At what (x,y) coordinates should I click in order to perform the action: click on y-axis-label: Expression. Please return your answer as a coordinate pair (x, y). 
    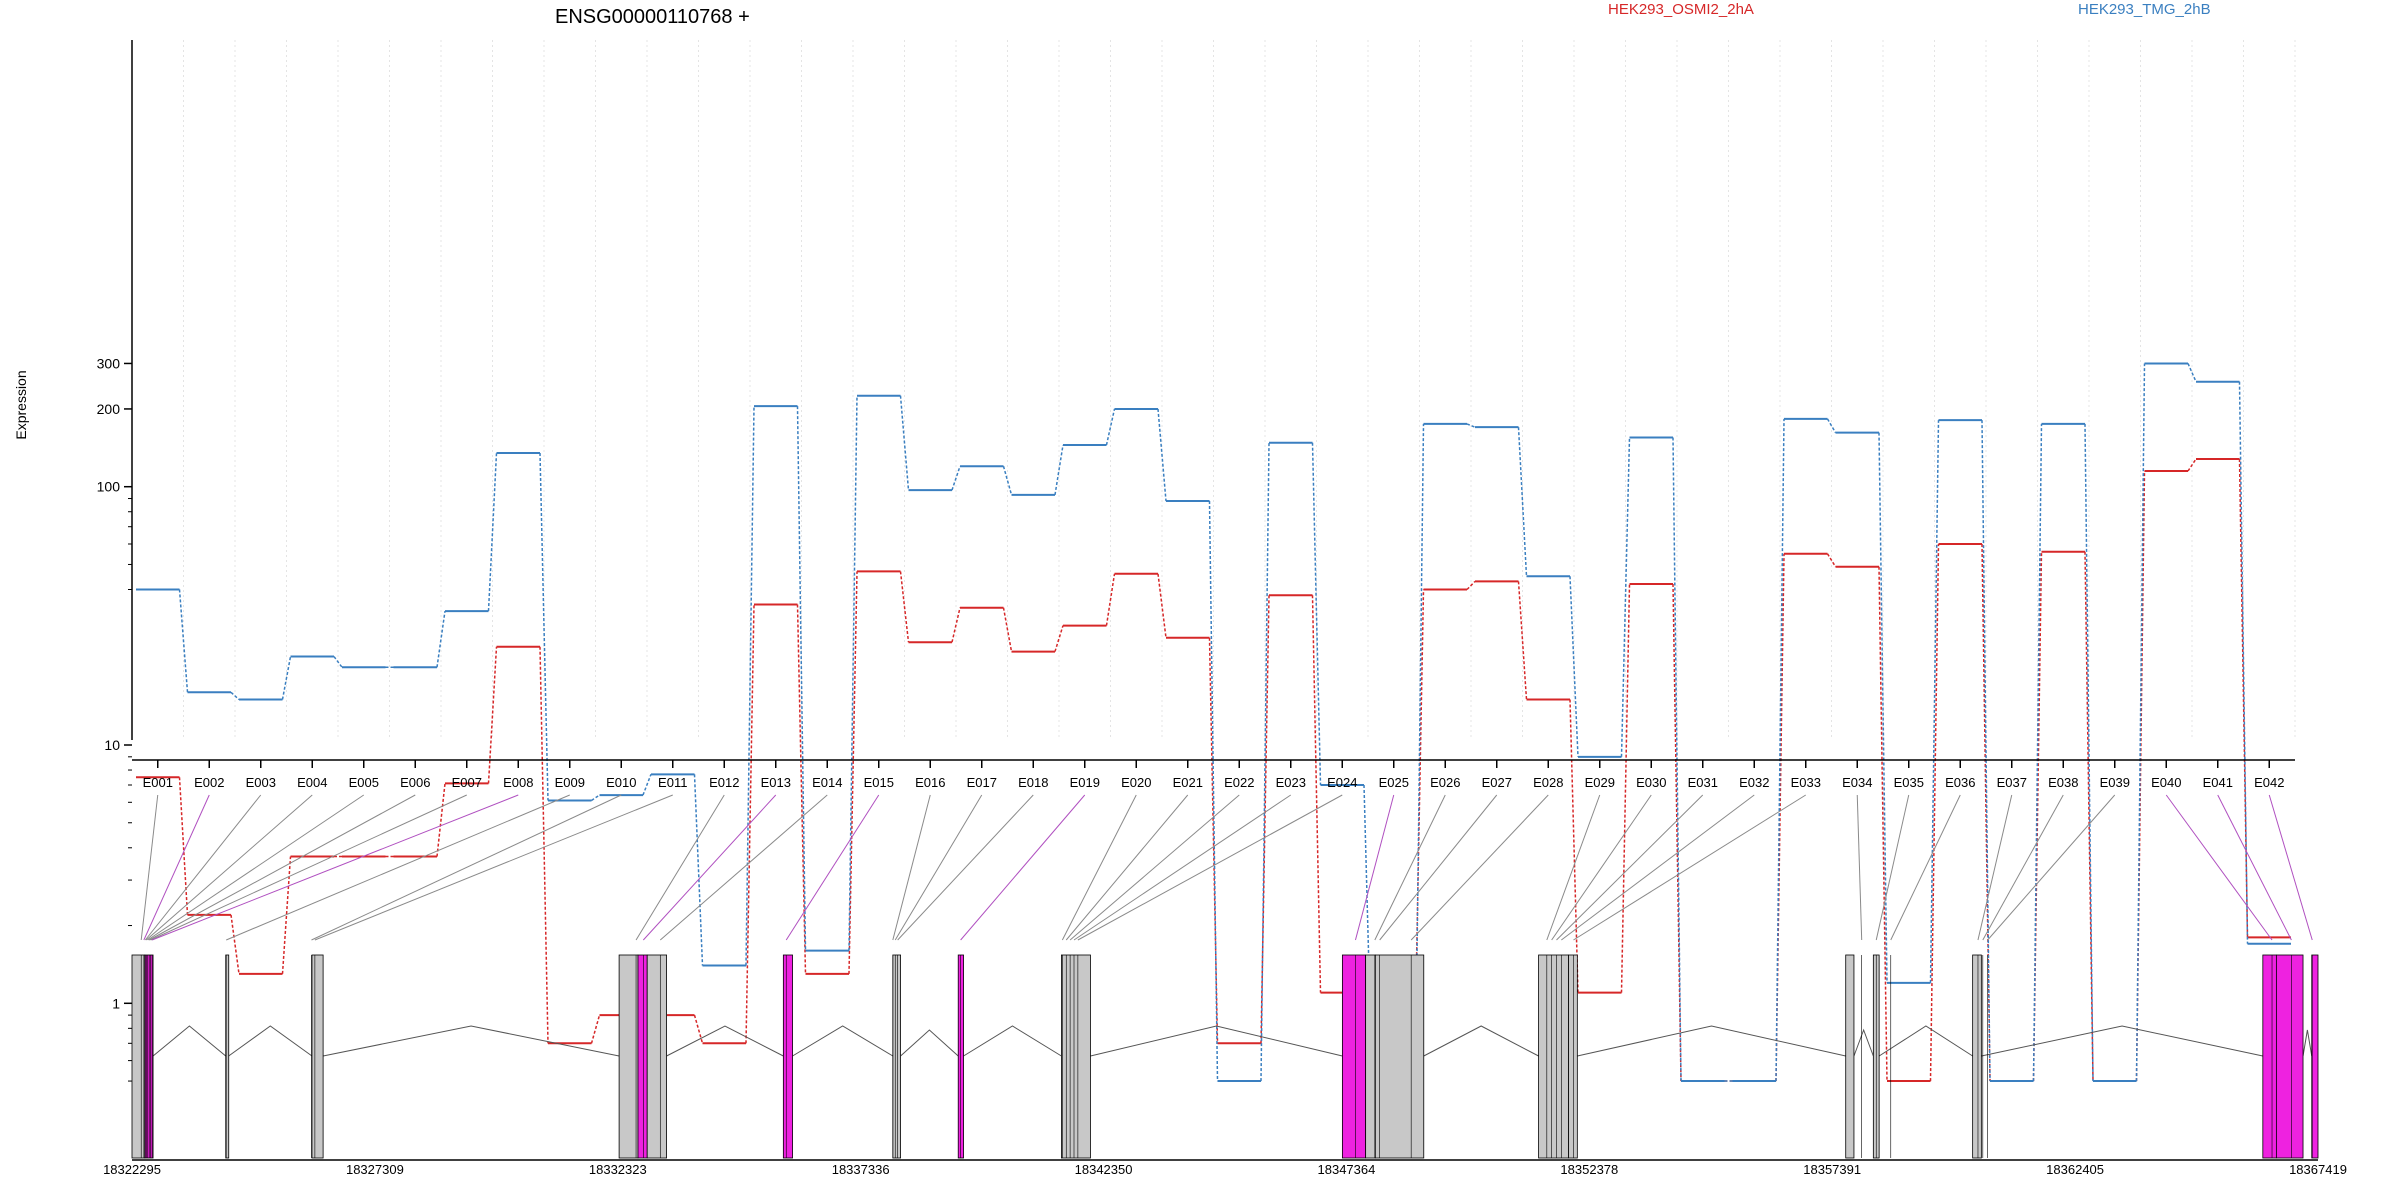
    Looking at the image, I should click on (21, 404).